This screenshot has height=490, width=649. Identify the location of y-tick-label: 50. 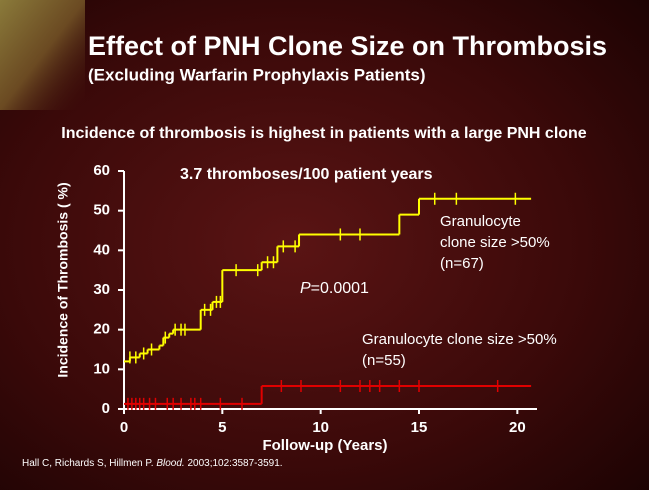
(101, 210).